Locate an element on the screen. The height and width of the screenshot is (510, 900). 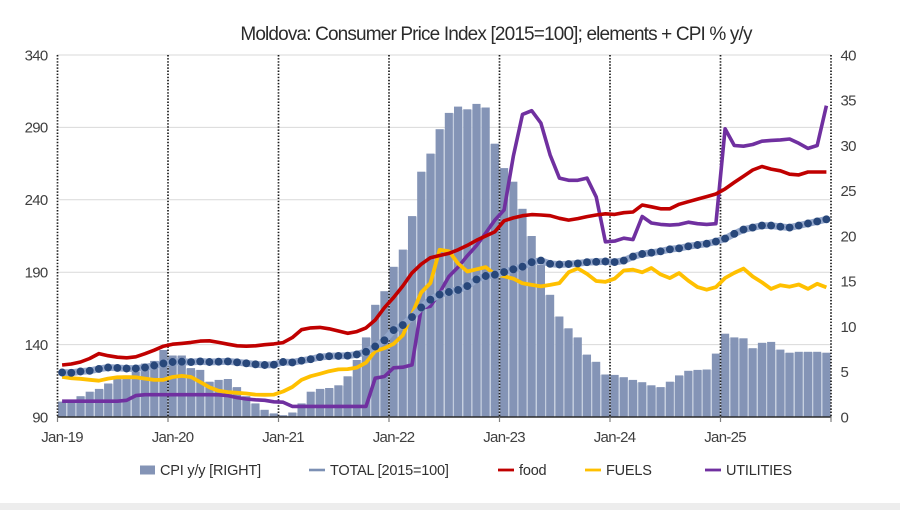
svg-text: 5 is located at coordinates (845, 372).